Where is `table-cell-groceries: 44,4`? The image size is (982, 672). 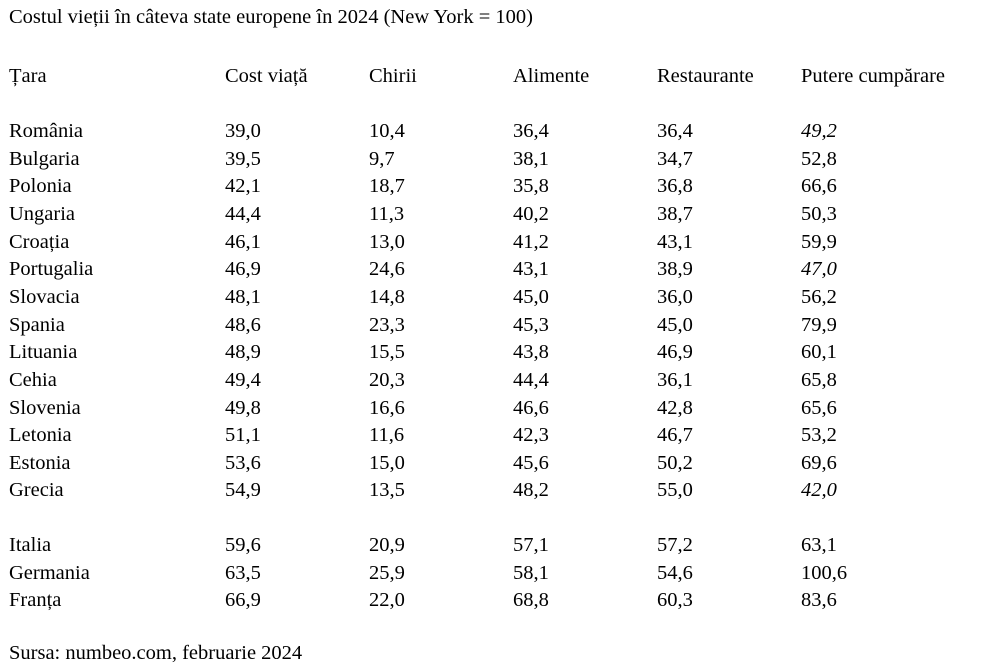
table-cell-groceries: 44,4 is located at coordinates (531, 379).